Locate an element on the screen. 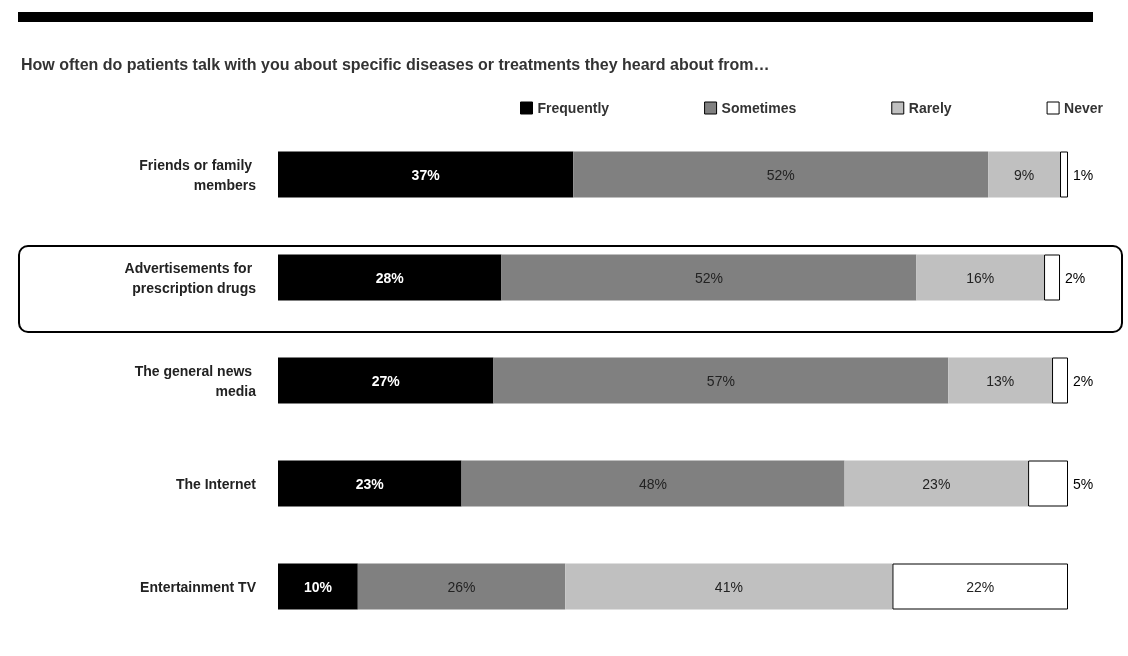 The image size is (1128, 656). data-label: 57% is located at coordinates (720, 380).